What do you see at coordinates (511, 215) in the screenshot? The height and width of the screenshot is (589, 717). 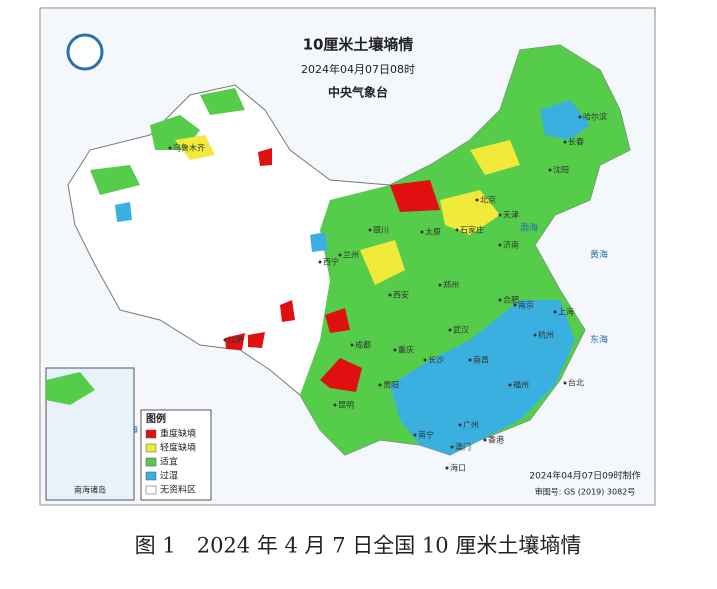 I see `city-label: 天津` at bounding box center [511, 215].